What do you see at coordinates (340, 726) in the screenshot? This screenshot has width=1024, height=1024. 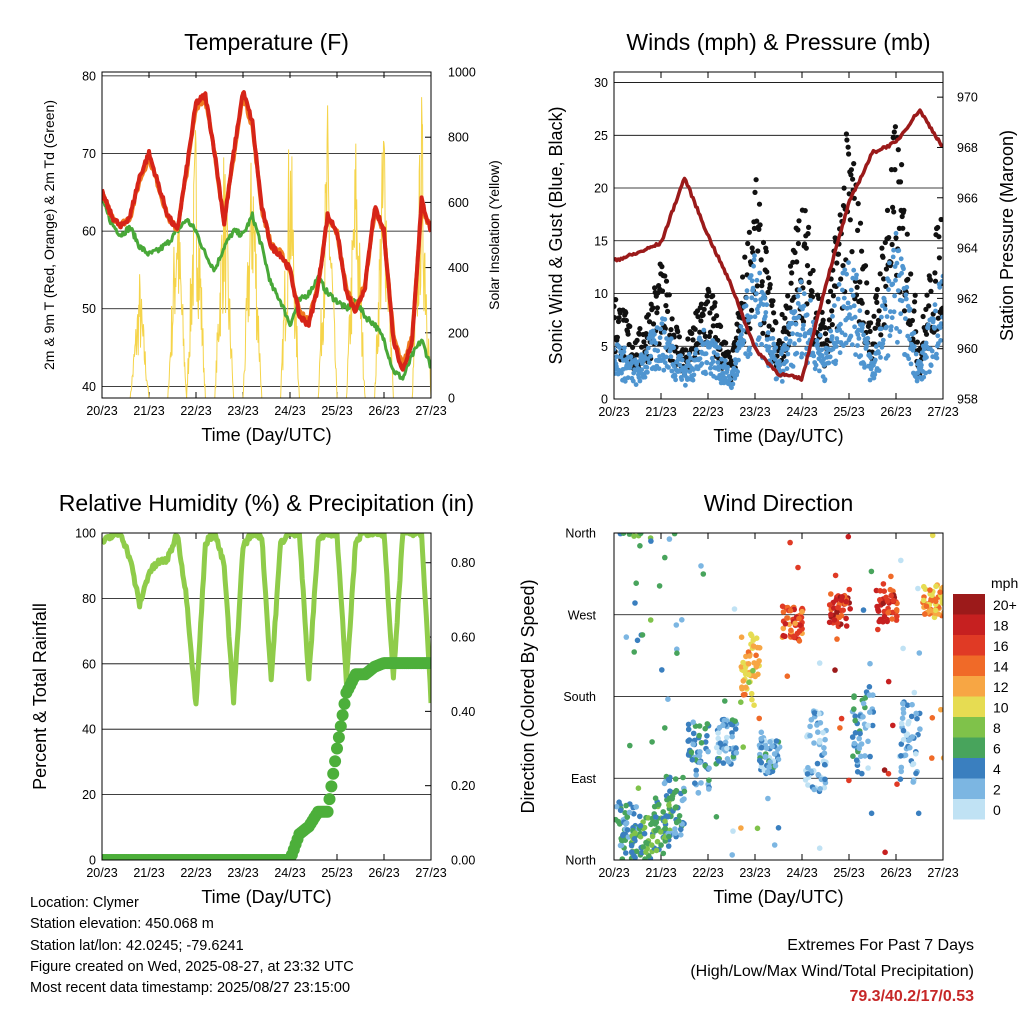 I see `precip-point` at bounding box center [340, 726].